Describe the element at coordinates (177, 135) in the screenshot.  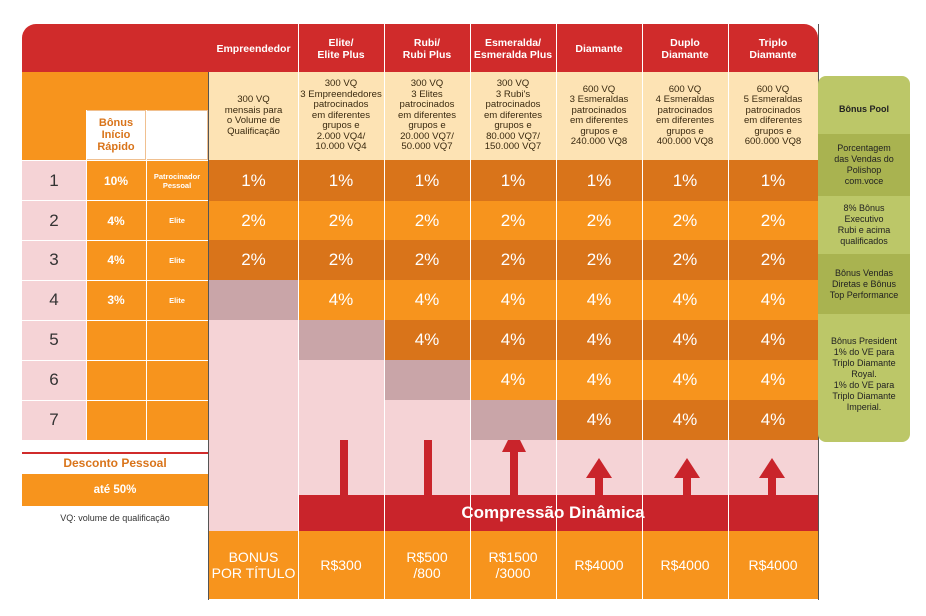
I see `fast-bonus-header-right` at that location.